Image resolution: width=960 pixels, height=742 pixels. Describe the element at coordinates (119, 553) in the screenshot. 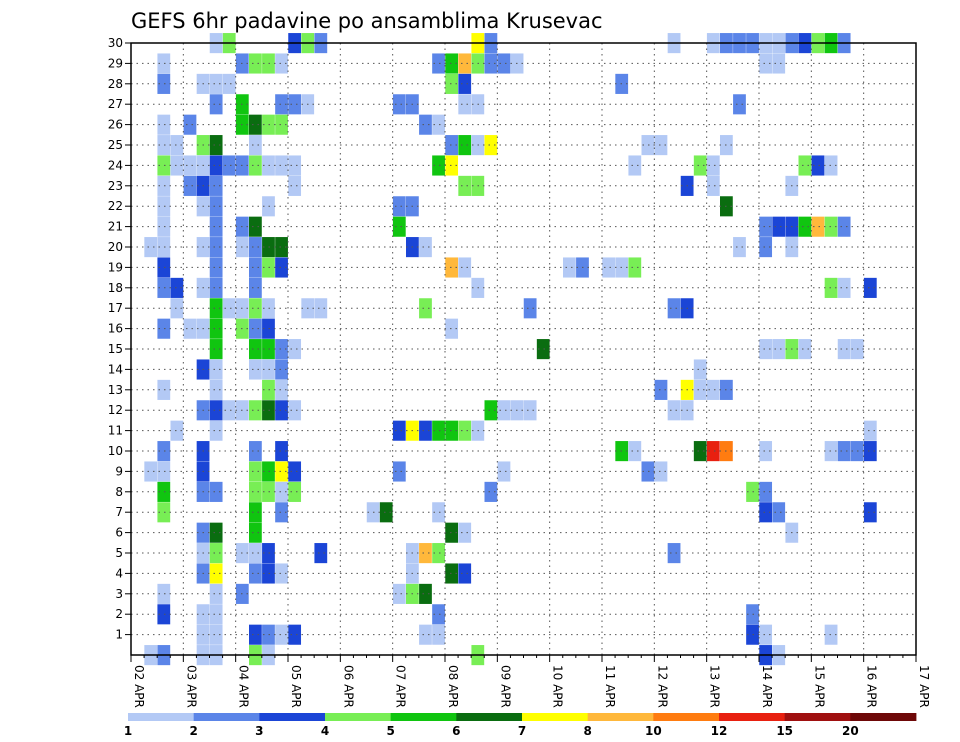

I see `y-tick-label: 5` at that location.